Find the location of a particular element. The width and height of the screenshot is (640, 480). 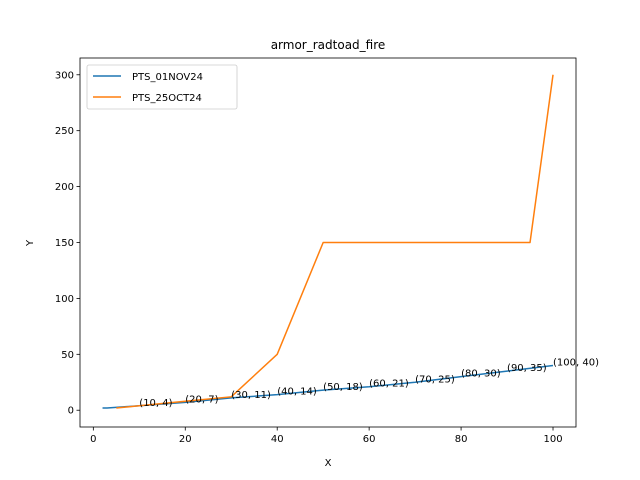

y-tick-label: 0 is located at coordinates (71, 411).